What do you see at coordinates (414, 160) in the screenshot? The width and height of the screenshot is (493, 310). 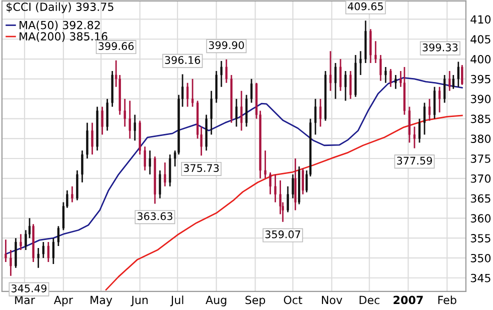 I see `annotation: 377.59` at bounding box center [414, 160].